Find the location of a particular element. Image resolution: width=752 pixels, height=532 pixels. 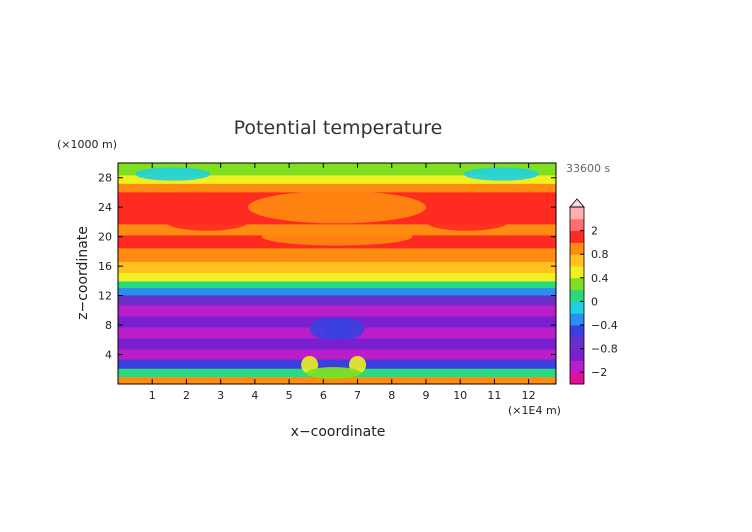

time-label: 33600 s is located at coordinates (588, 168).